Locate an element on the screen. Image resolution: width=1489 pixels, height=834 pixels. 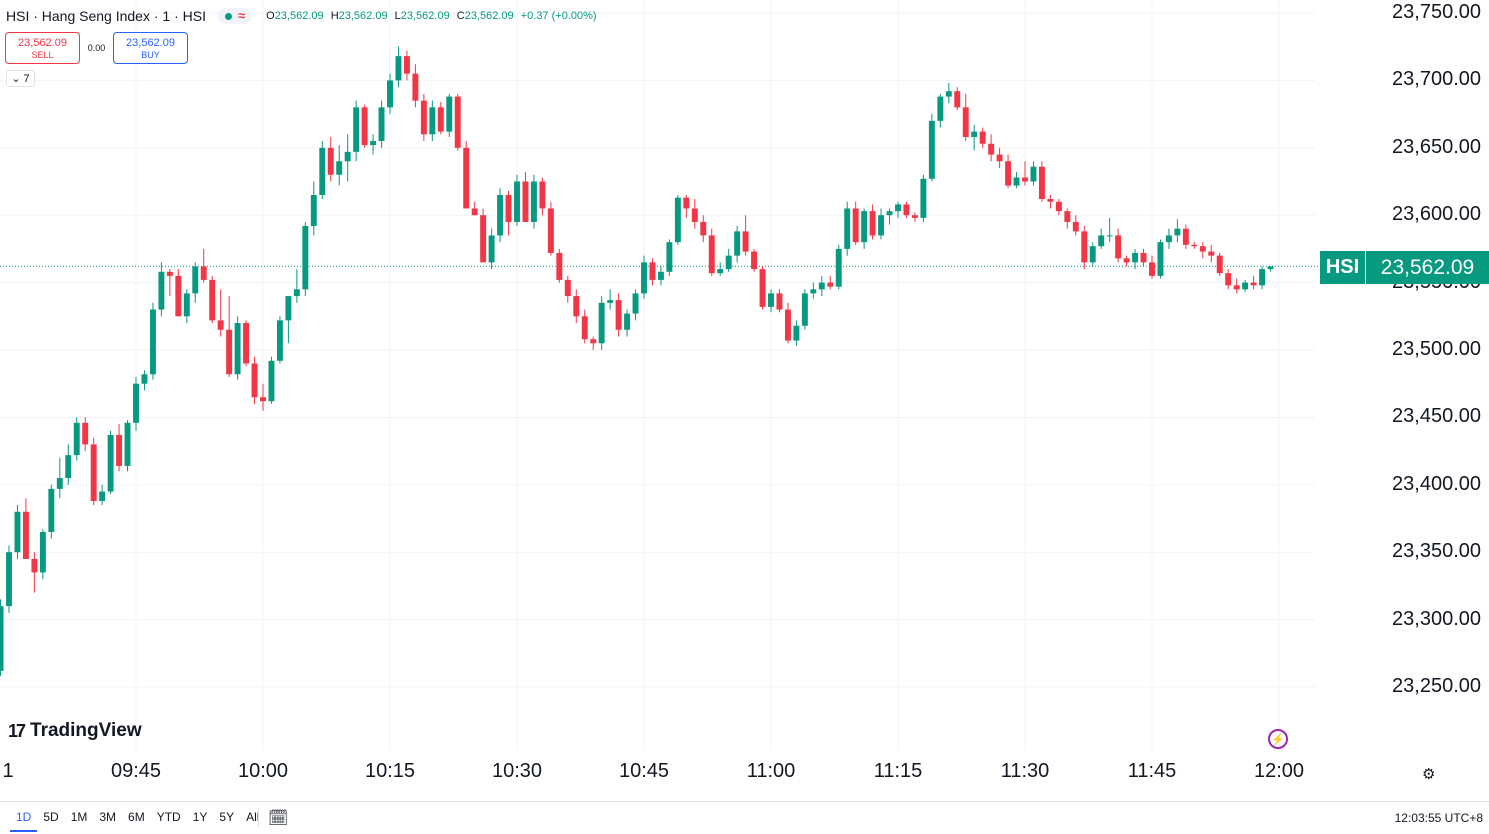
calendar-goto-icon: 🗓 is located at coordinates (278, 818).